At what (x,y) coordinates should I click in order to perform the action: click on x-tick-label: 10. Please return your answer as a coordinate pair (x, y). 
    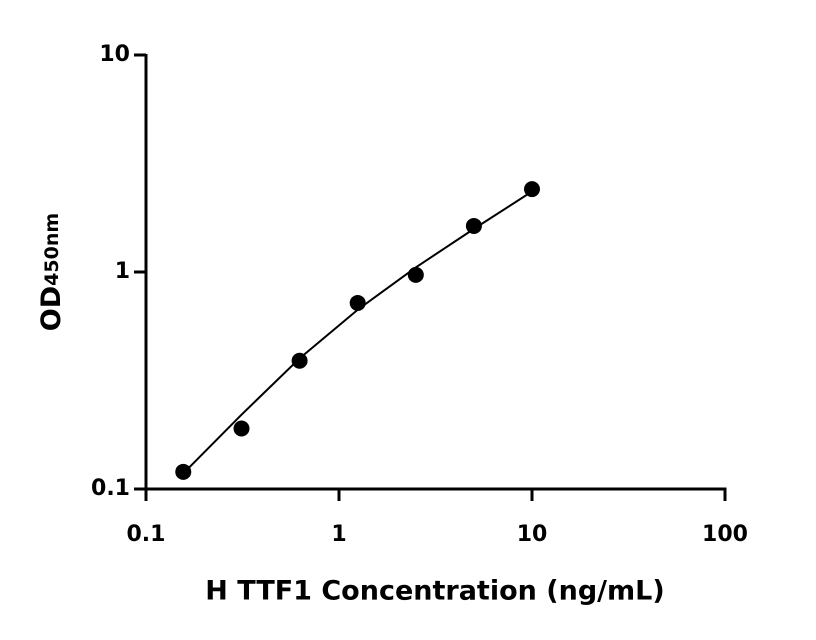
    Looking at the image, I should click on (532, 534).